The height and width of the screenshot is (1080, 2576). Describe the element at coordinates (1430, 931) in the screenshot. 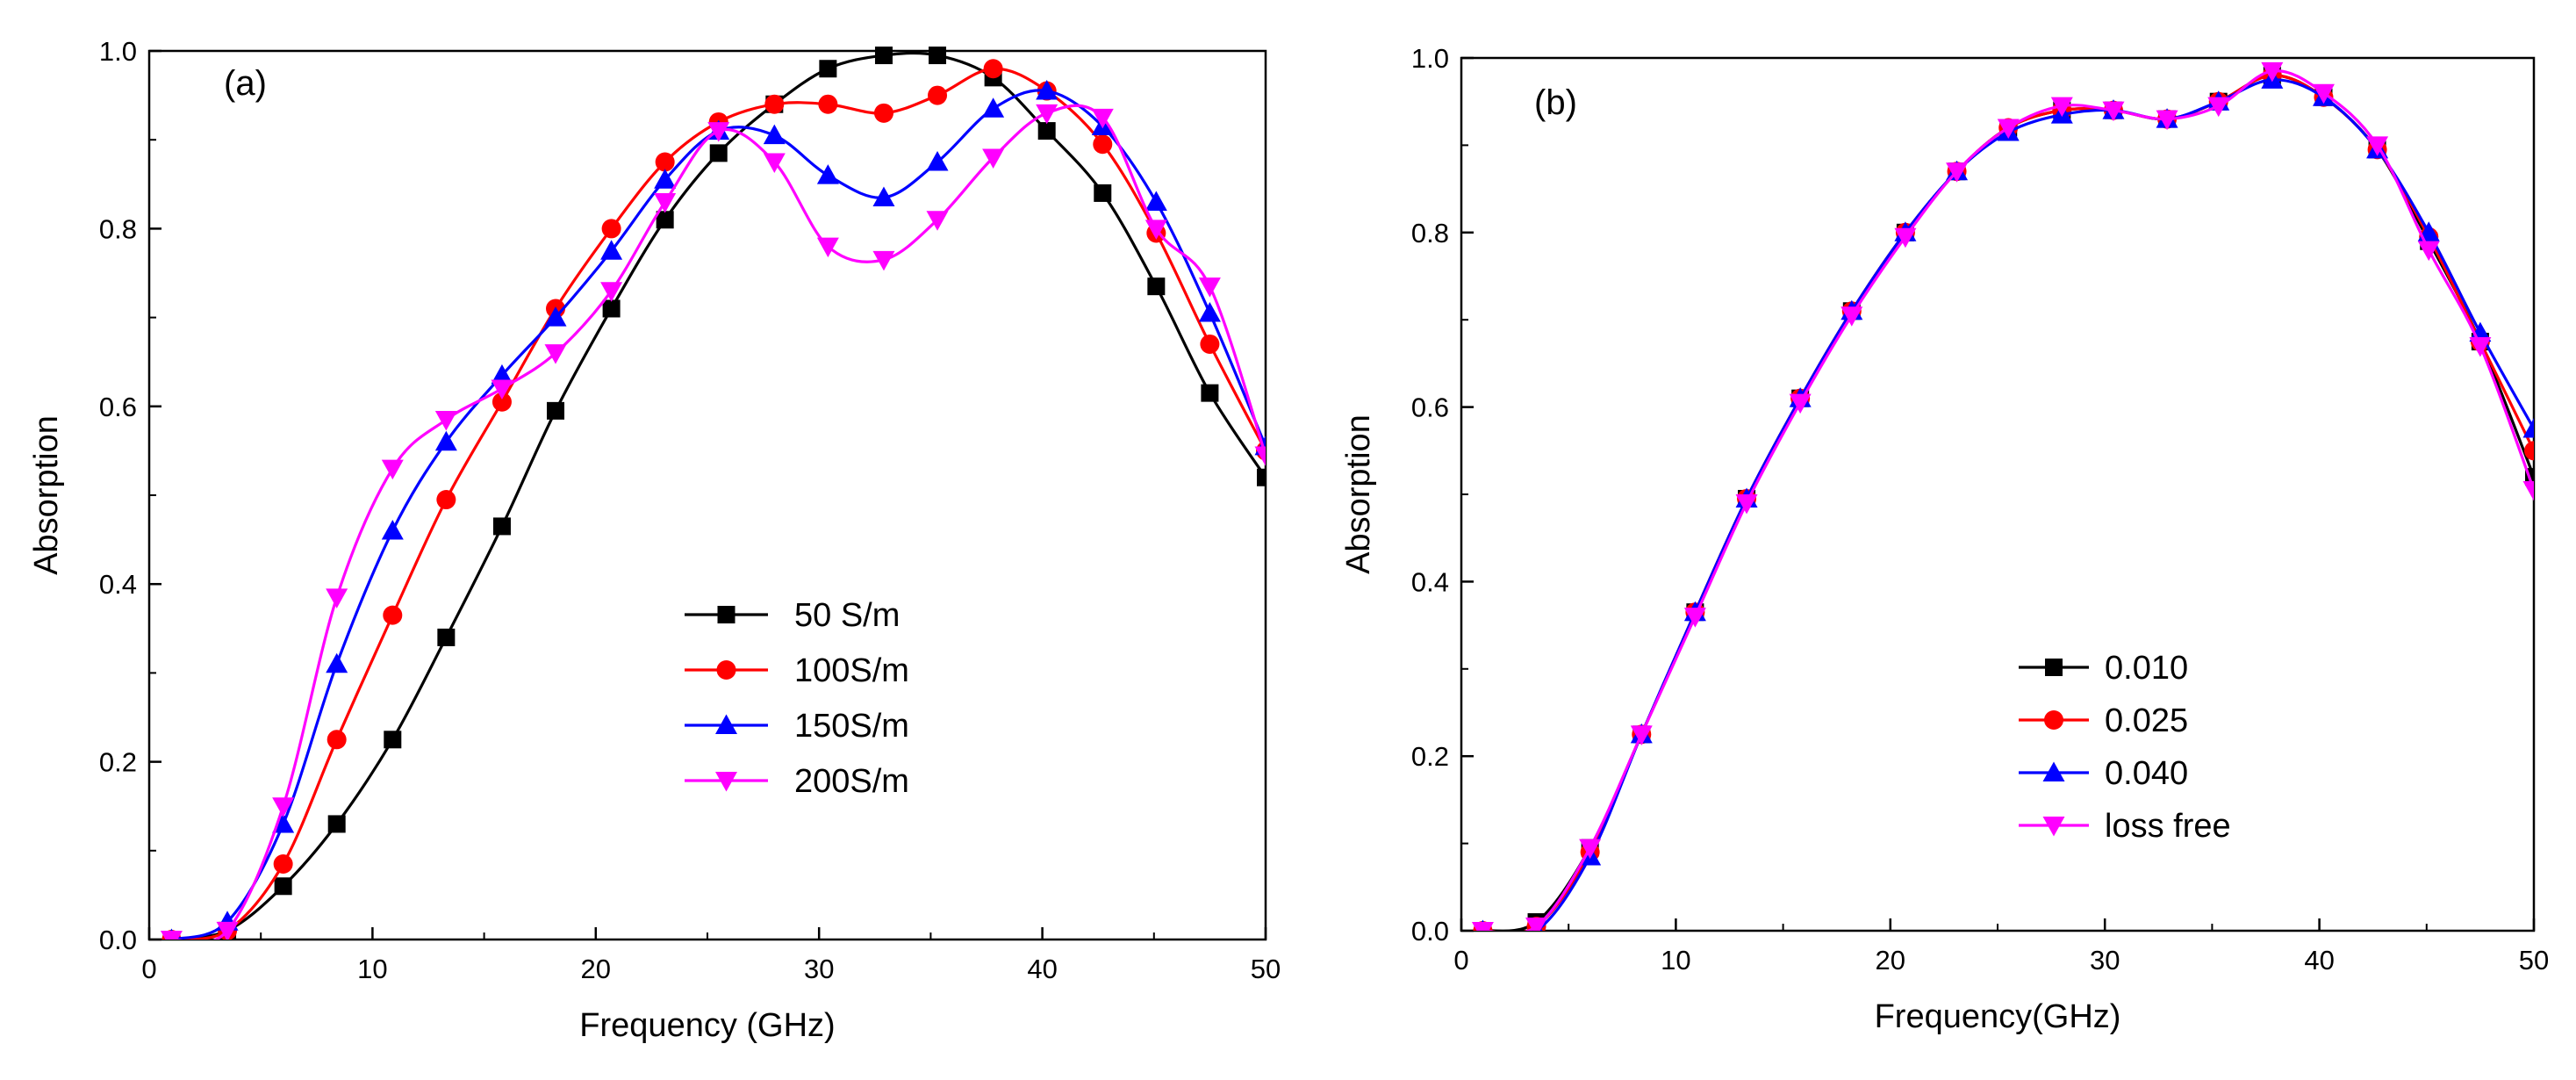

I see `panel-b-y-tick-label: 0.0` at that location.